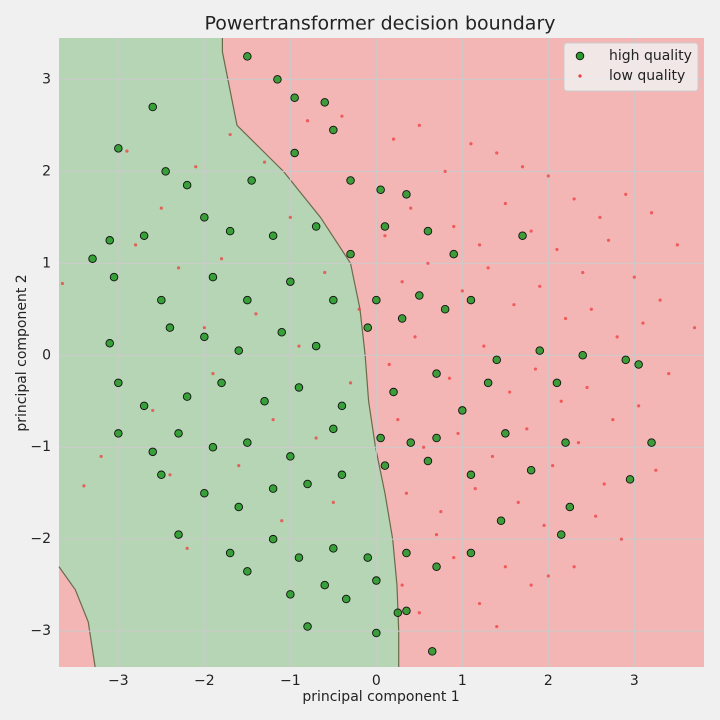  What do you see at coordinates (580, 56) in the screenshot?
I see `legend-marker` at bounding box center [580, 56].